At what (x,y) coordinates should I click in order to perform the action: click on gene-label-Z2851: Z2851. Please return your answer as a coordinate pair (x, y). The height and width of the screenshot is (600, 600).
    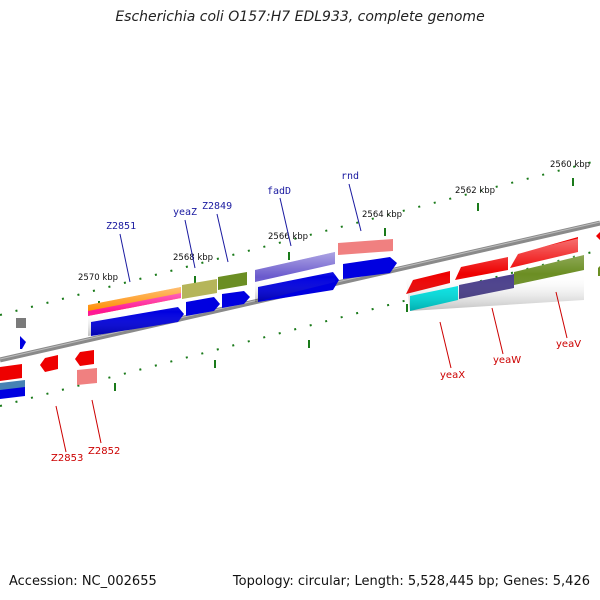
    Looking at the image, I should click on (121, 226).